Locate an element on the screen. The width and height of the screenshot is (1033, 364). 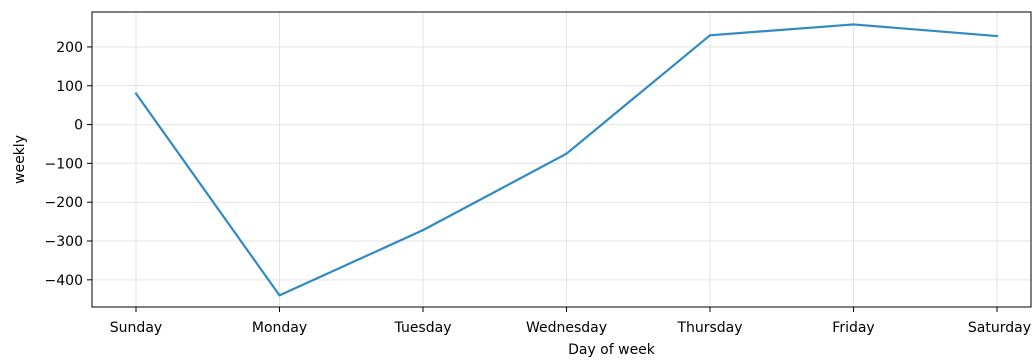
y-axis-label: weekly is located at coordinates (20, 159).